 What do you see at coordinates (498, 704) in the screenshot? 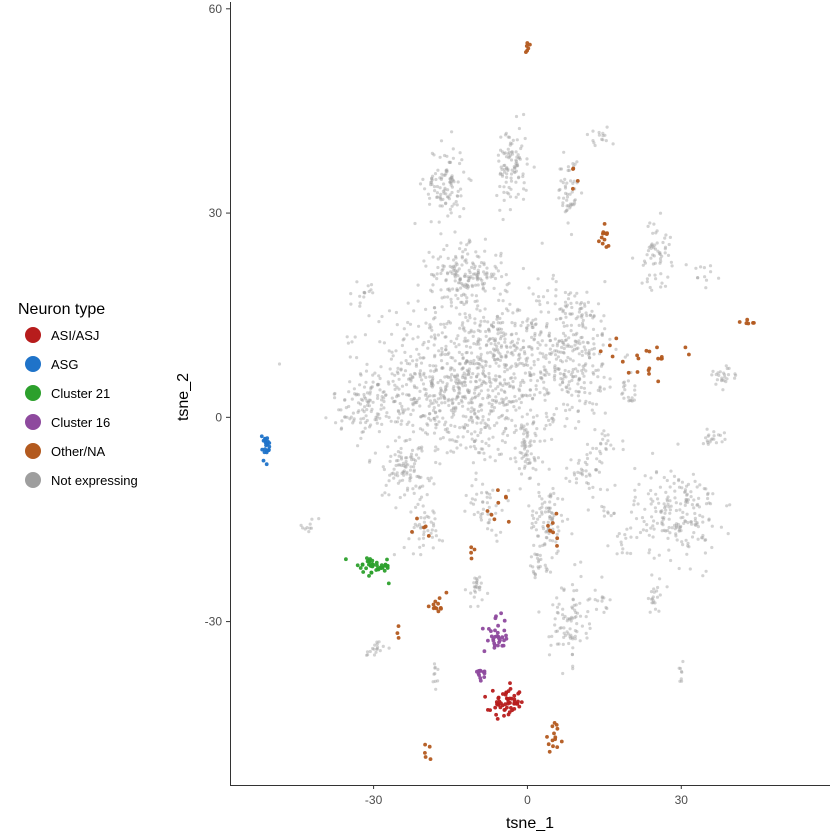
I see `point-asi-asj` at bounding box center [498, 704].